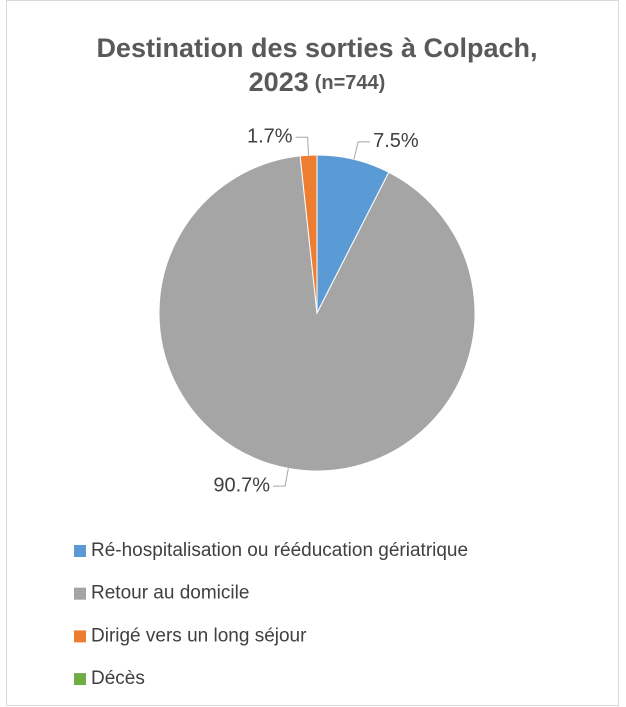 The width and height of the screenshot is (626, 707). Describe the element at coordinates (316, 48) in the screenshot. I see `chart-title: Destination des sorties à Colpach,` at that location.